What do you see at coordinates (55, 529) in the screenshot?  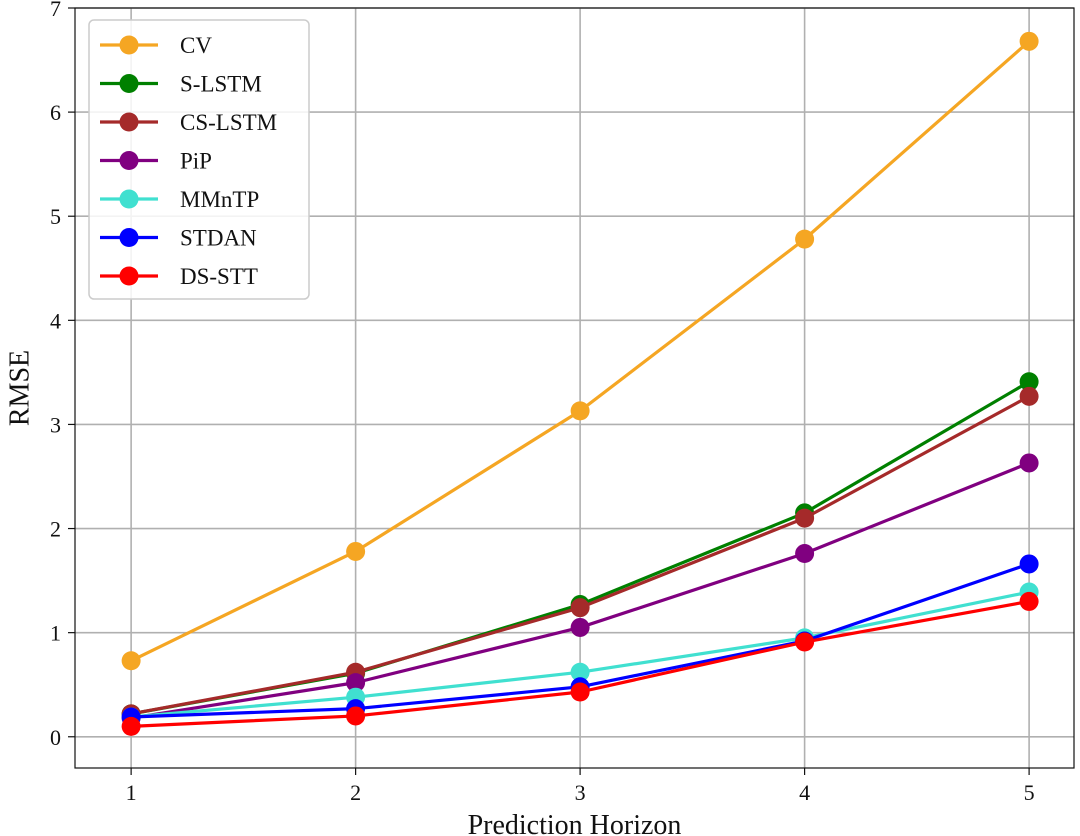 I see `y-tick-label: 2` at bounding box center [55, 529].